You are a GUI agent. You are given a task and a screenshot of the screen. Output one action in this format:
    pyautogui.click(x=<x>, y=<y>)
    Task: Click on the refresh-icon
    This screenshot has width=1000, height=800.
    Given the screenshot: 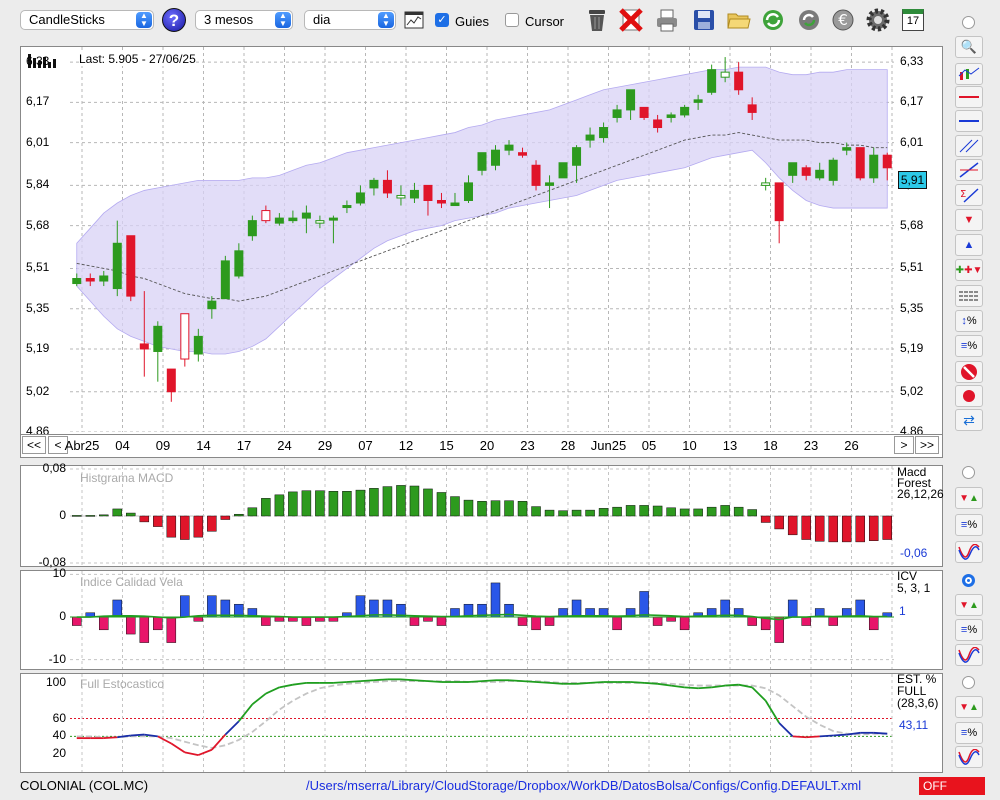 What is the action you would take?
    pyautogui.click(x=773, y=20)
    